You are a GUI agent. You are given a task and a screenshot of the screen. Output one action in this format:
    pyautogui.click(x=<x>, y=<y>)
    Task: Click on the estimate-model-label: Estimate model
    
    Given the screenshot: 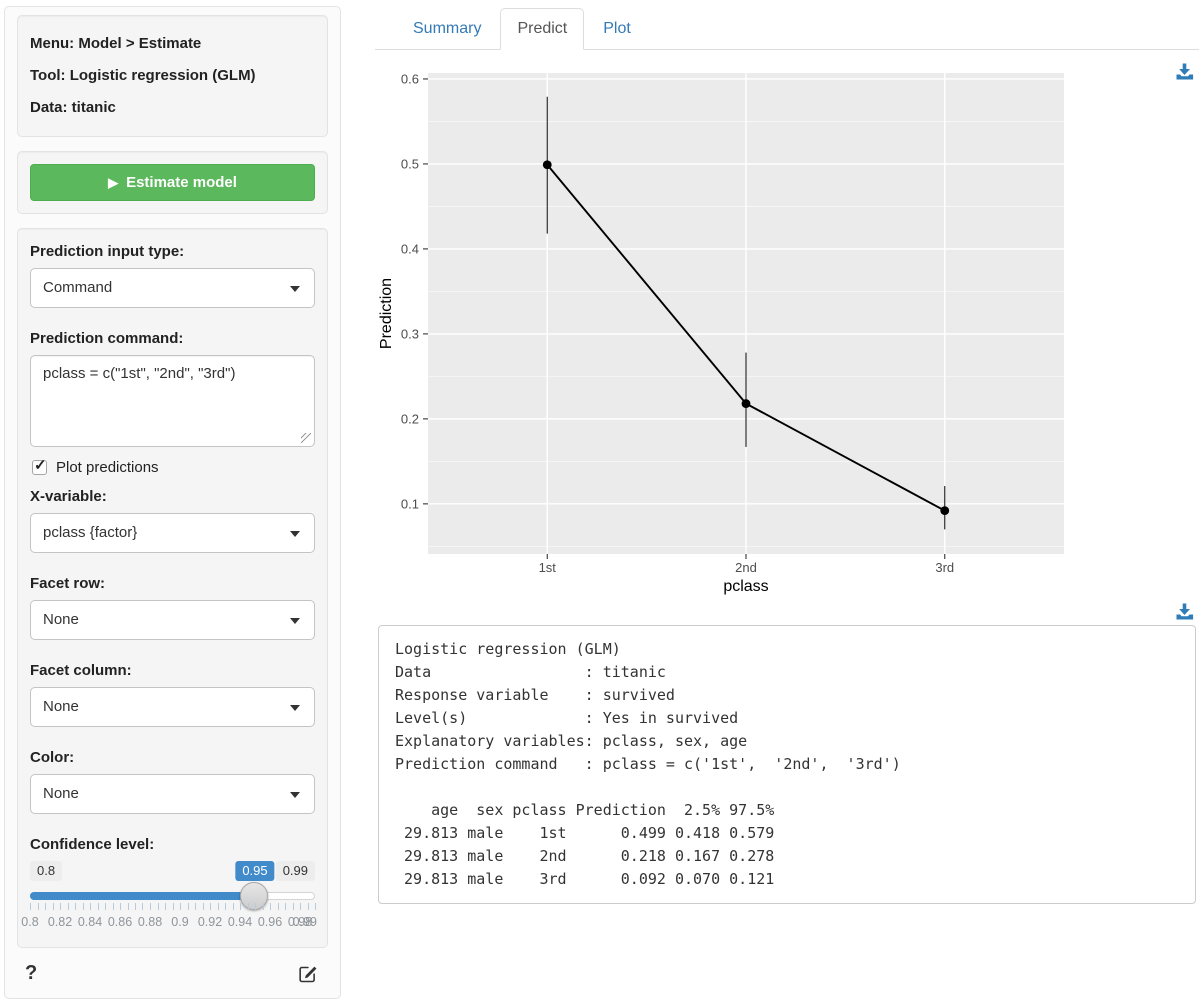 What is the action you would take?
    pyautogui.click(x=181, y=182)
    